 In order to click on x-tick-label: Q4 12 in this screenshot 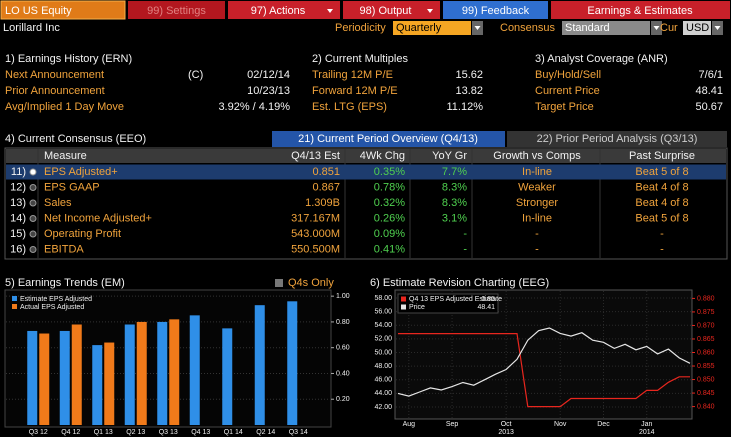, I will do `click(70, 432)`.